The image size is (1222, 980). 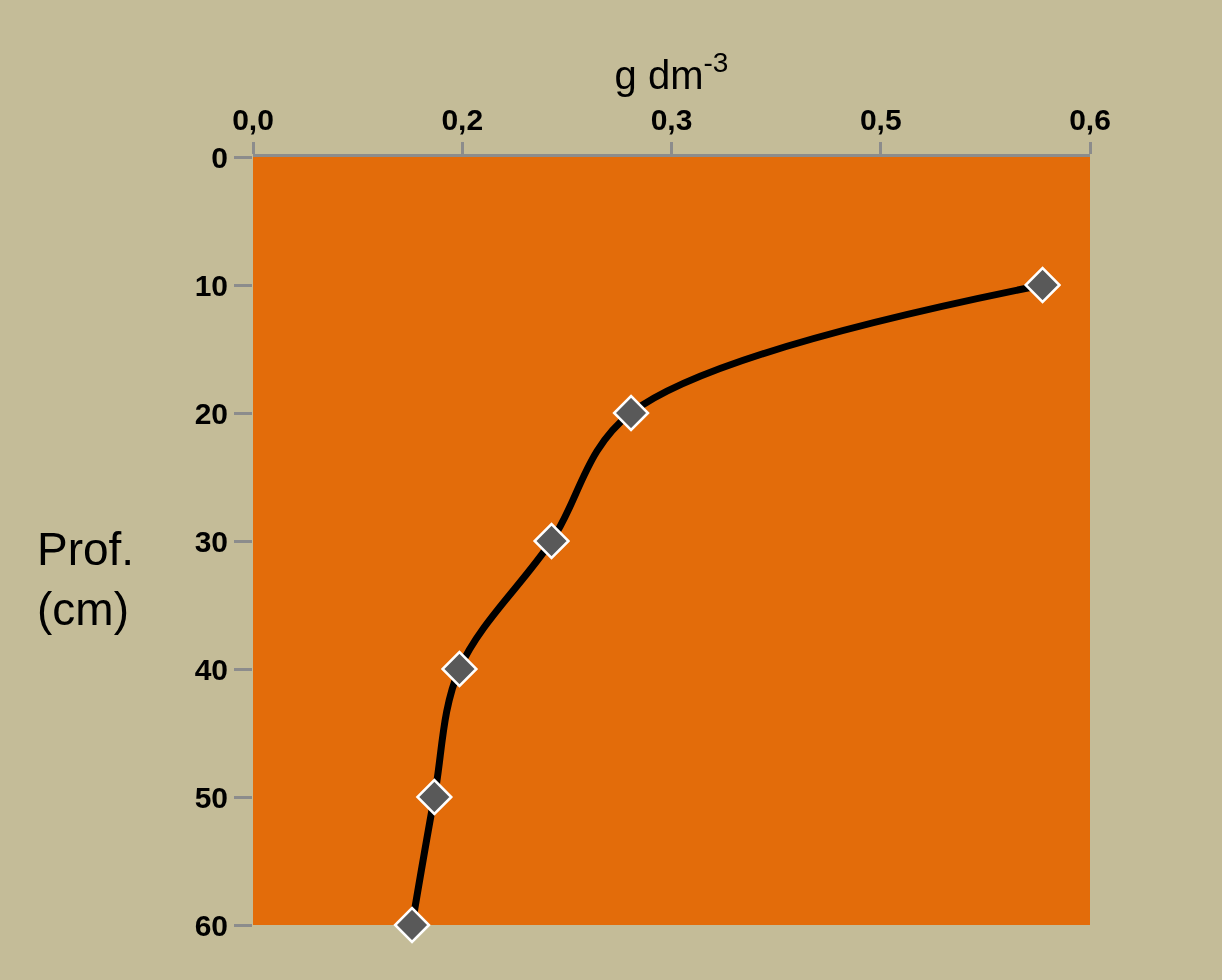 What do you see at coordinates (211, 669) in the screenshot?
I see `y-tick-label: 40` at bounding box center [211, 669].